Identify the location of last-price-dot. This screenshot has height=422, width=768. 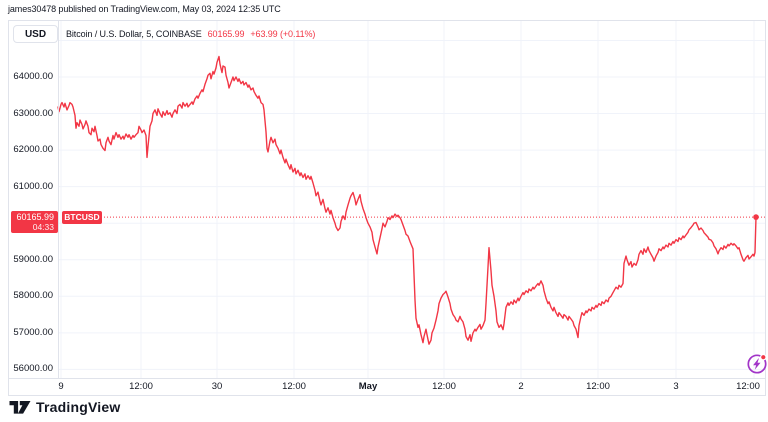
(756, 217).